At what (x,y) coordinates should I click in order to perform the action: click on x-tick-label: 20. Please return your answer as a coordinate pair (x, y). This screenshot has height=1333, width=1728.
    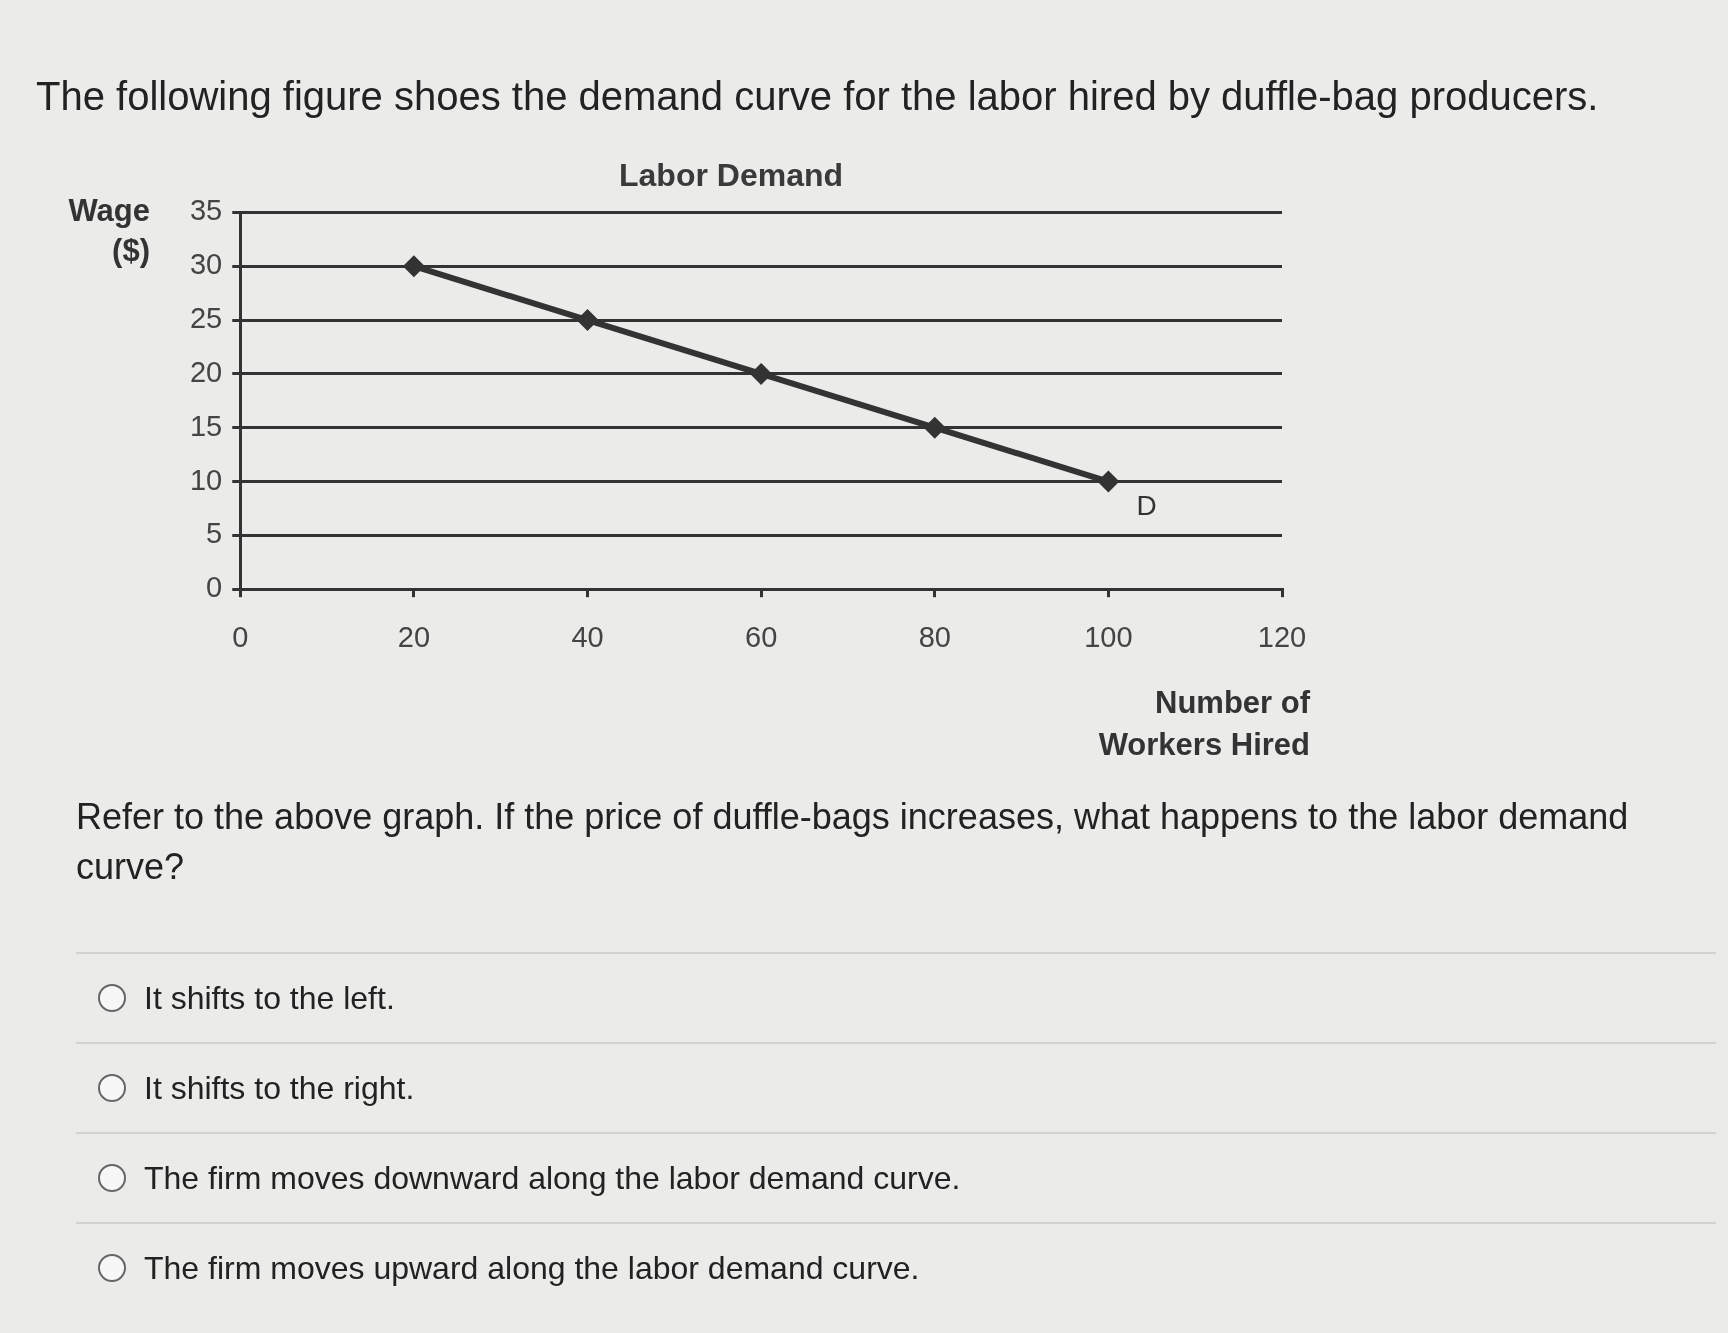
    Looking at the image, I should click on (414, 636).